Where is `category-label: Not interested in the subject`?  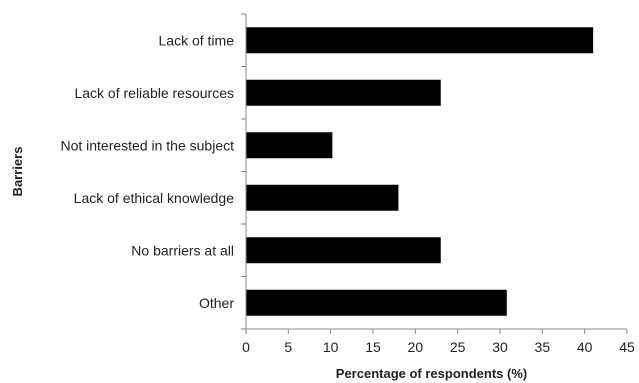 category-label: Not interested in the subject is located at coordinates (147, 145).